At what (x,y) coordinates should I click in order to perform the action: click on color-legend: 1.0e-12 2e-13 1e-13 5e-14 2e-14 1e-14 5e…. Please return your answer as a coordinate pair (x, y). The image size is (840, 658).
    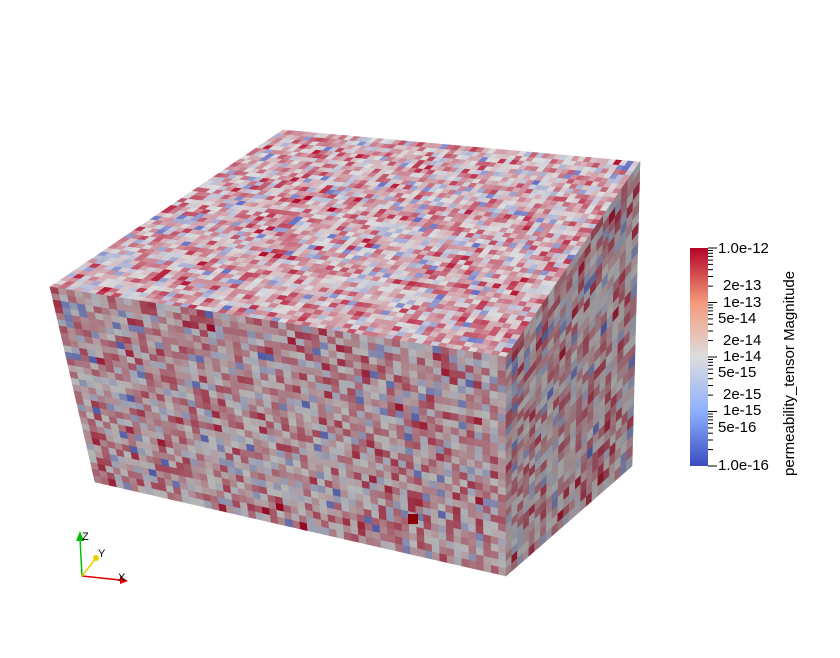
    Looking at the image, I should click on (744, 358).